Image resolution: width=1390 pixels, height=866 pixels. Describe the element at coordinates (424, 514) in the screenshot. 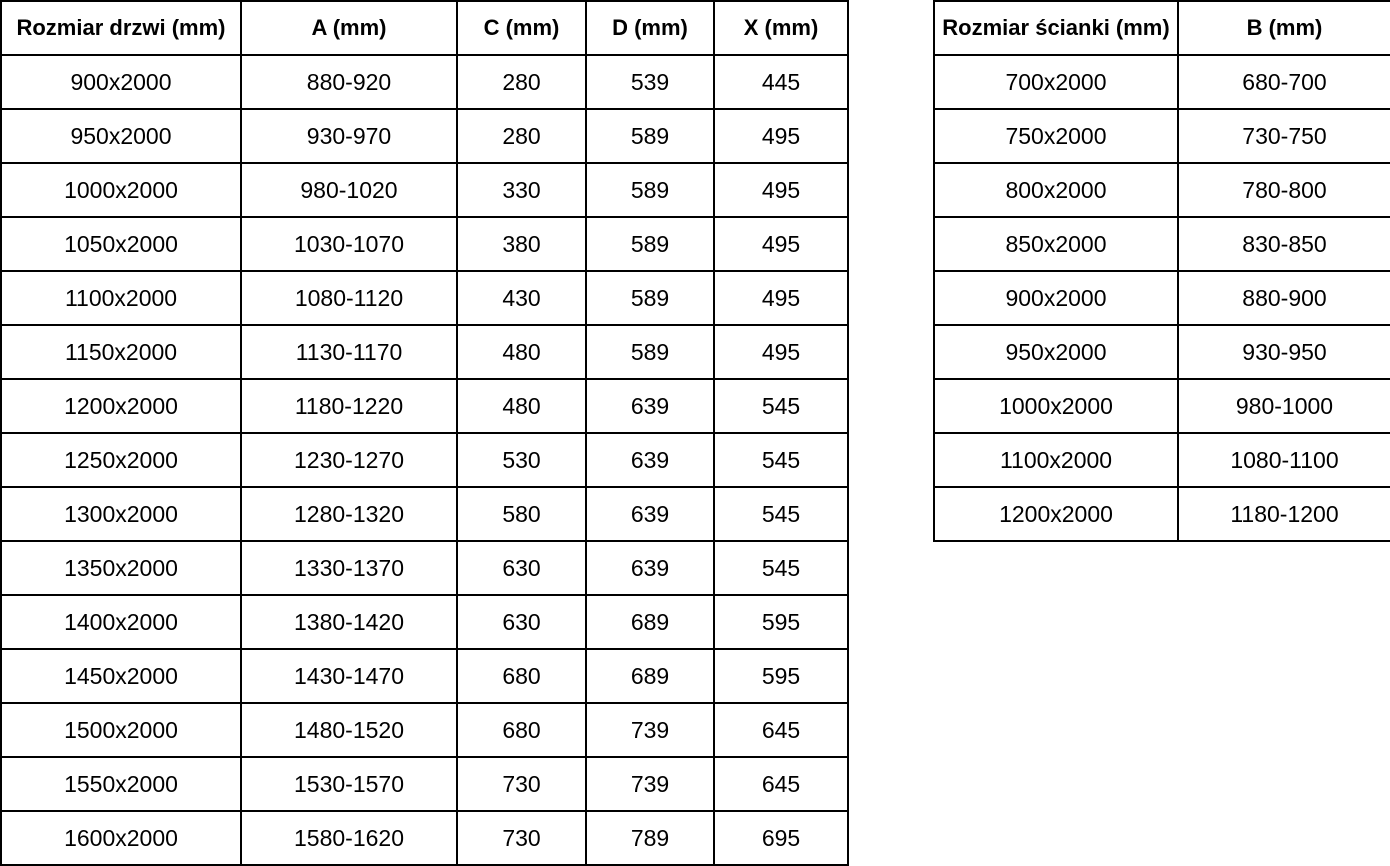

I see `table-row: 1300x2000 1280-1320 580 639 545` at that location.